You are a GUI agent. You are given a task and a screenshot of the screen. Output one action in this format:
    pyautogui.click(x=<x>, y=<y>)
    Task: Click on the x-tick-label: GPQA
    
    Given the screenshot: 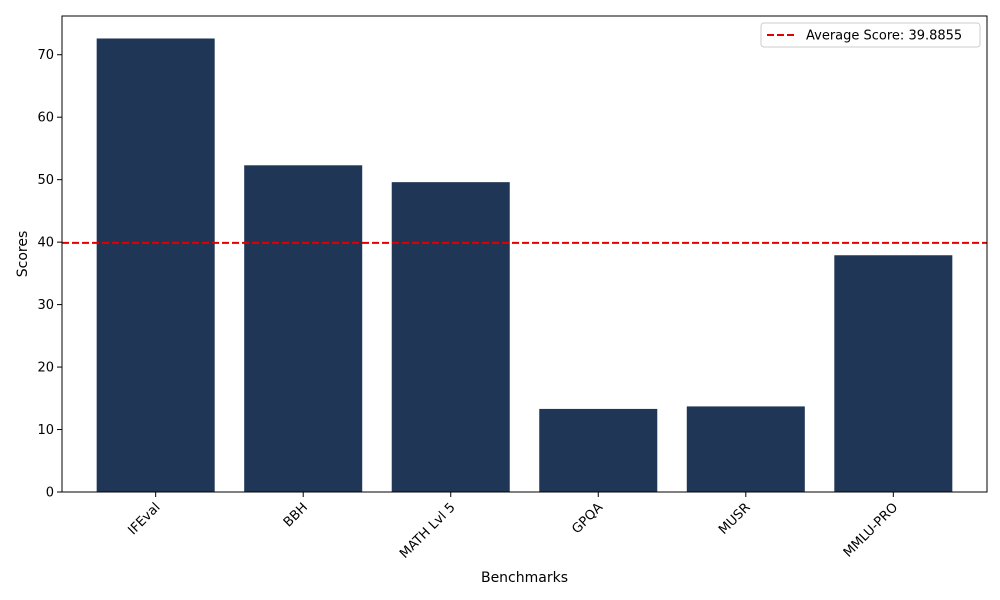 What is the action you would take?
    pyautogui.click(x=587, y=518)
    